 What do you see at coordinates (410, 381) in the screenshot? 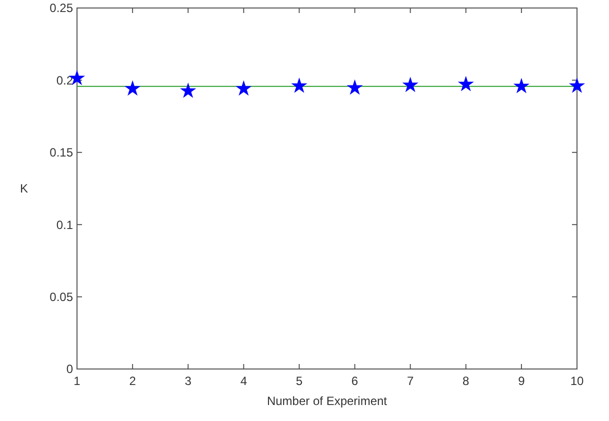
I see `x-tick-label: 7` at bounding box center [410, 381].